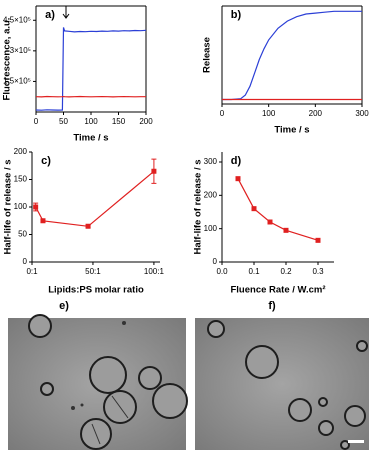 The width and height of the screenshot is (372, 452). What do you see at coordinates (50, 15) in the screenshot?
I see `panel-label: a)` at bounding box center [50, 15].